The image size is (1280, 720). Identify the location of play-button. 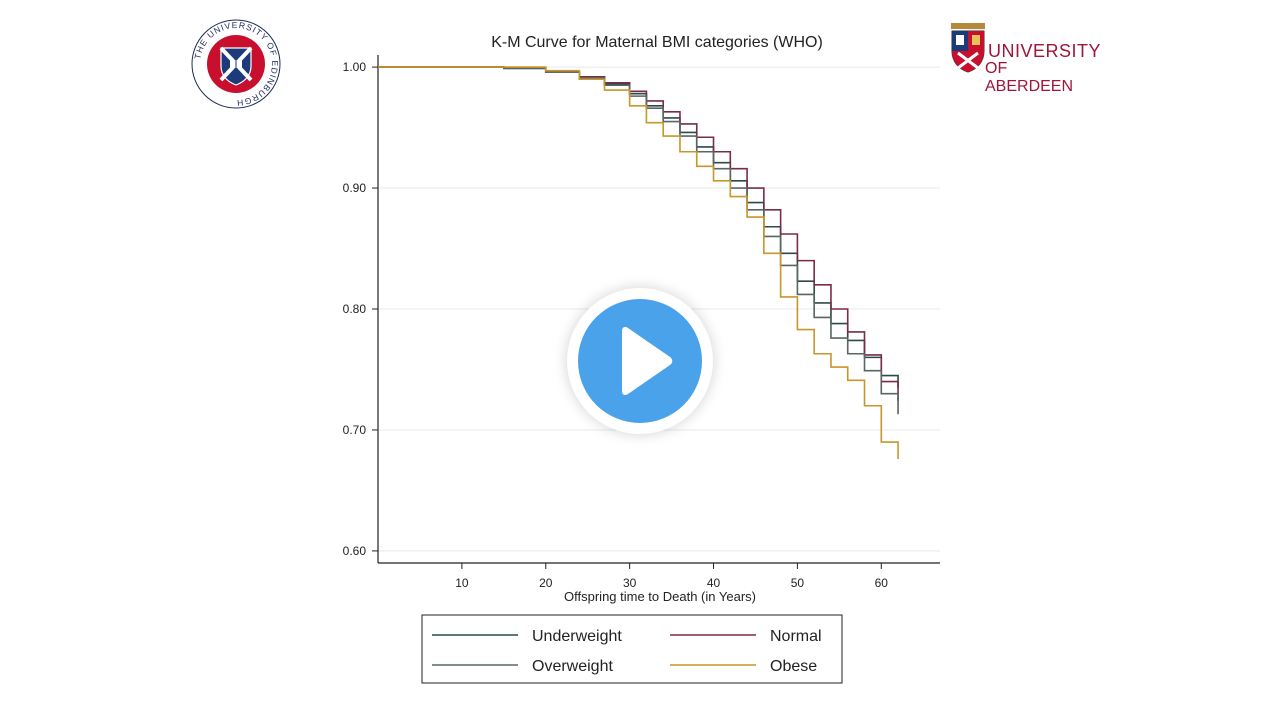
(640, 361).